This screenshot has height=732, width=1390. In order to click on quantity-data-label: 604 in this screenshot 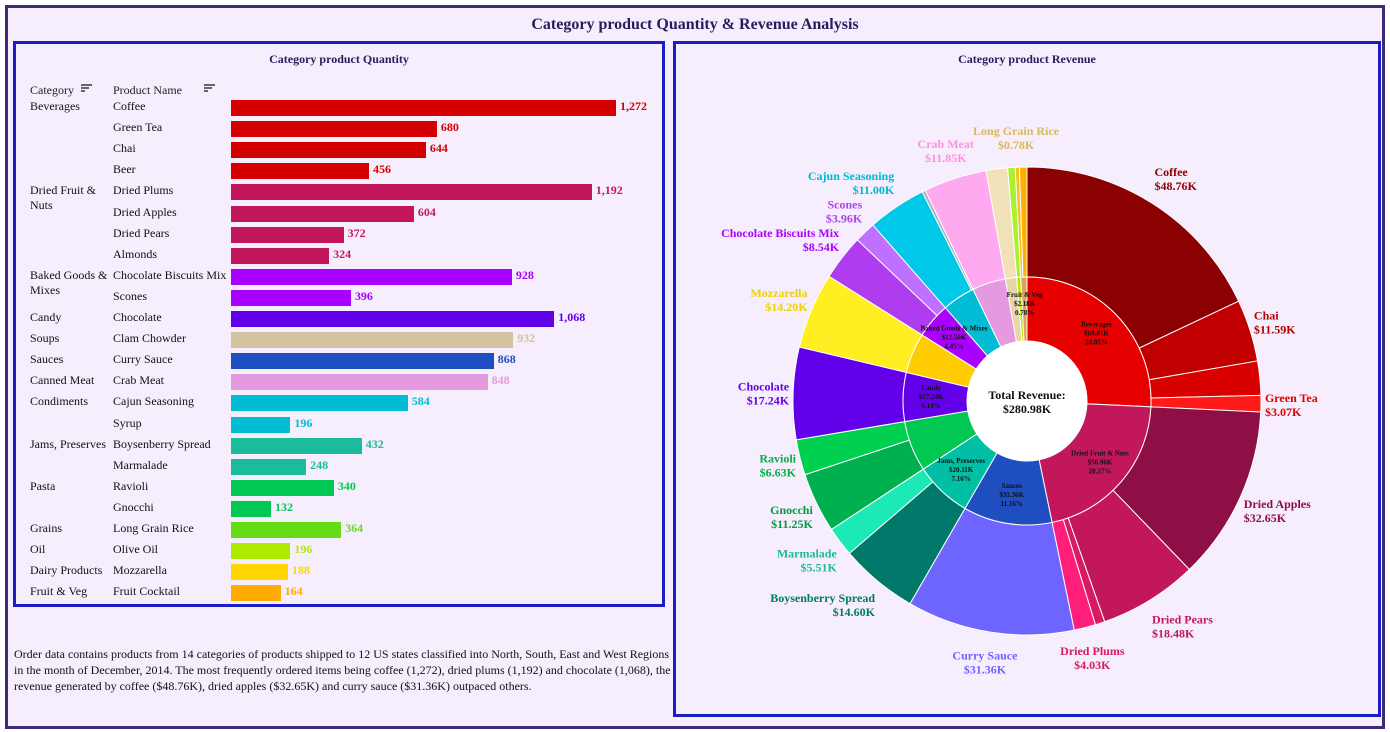, I will do `click(426, 211)`.